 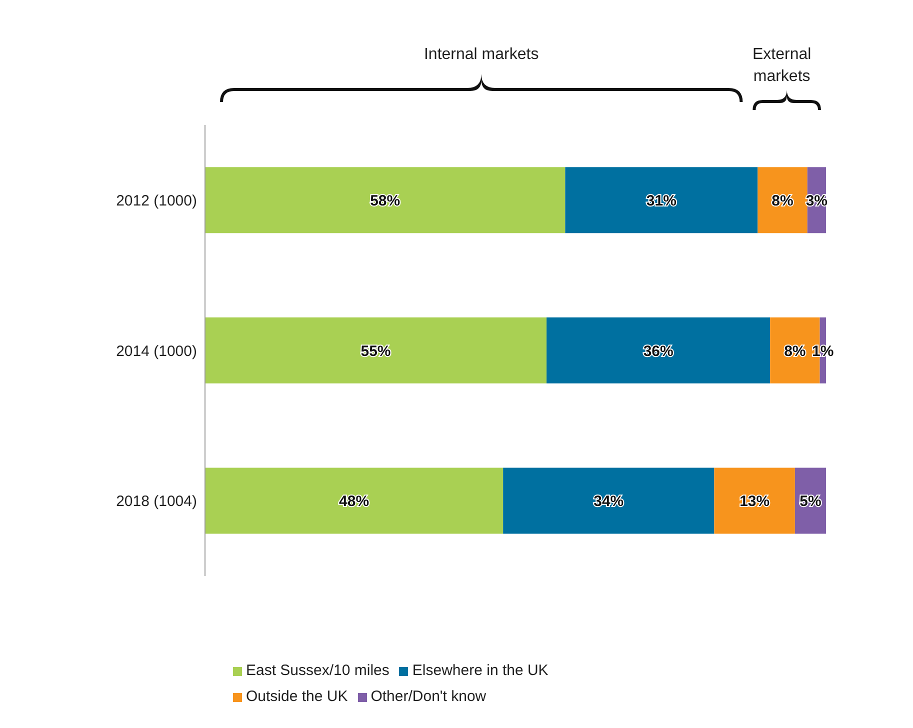 I want to click on data-label: 34%, so click(x=609, y=501).